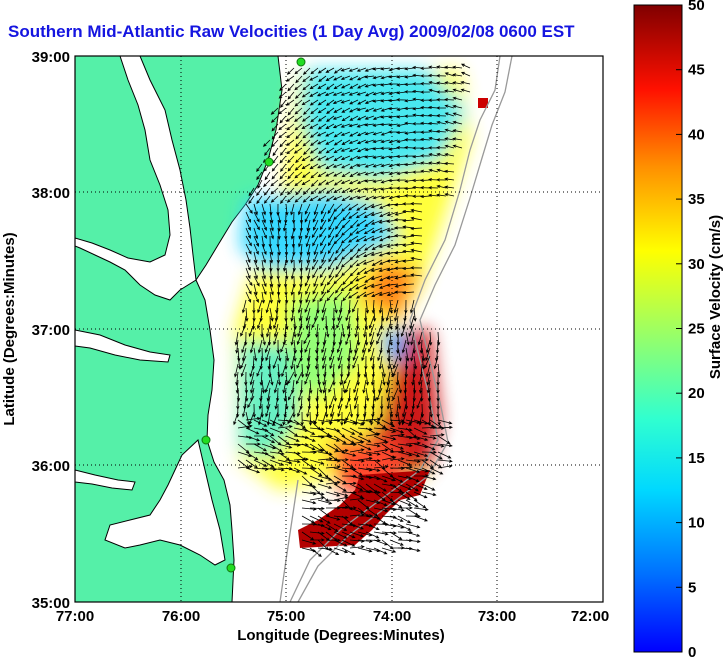 The width and height of the screenshot is (724, 659). What do you see at coordinates (696, 393) in the screenshot?
I see `colorbar-tick-label: 20` at bounding box center [696, 393].